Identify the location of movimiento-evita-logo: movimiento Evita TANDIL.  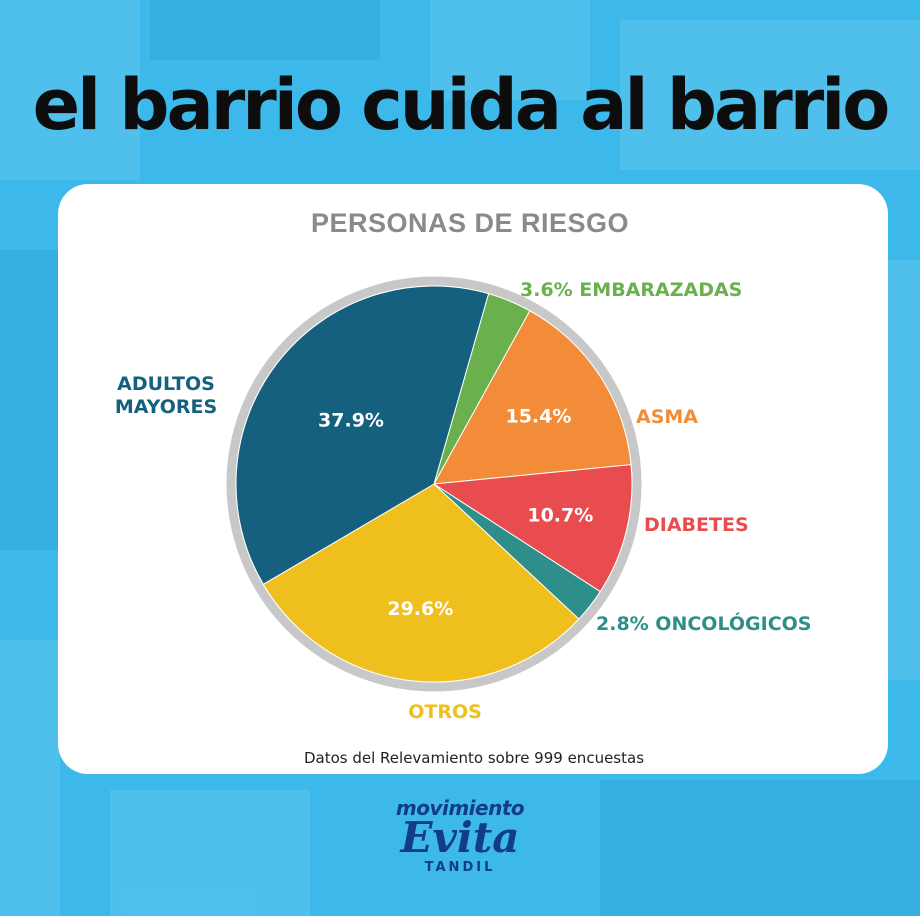
(460, 835).